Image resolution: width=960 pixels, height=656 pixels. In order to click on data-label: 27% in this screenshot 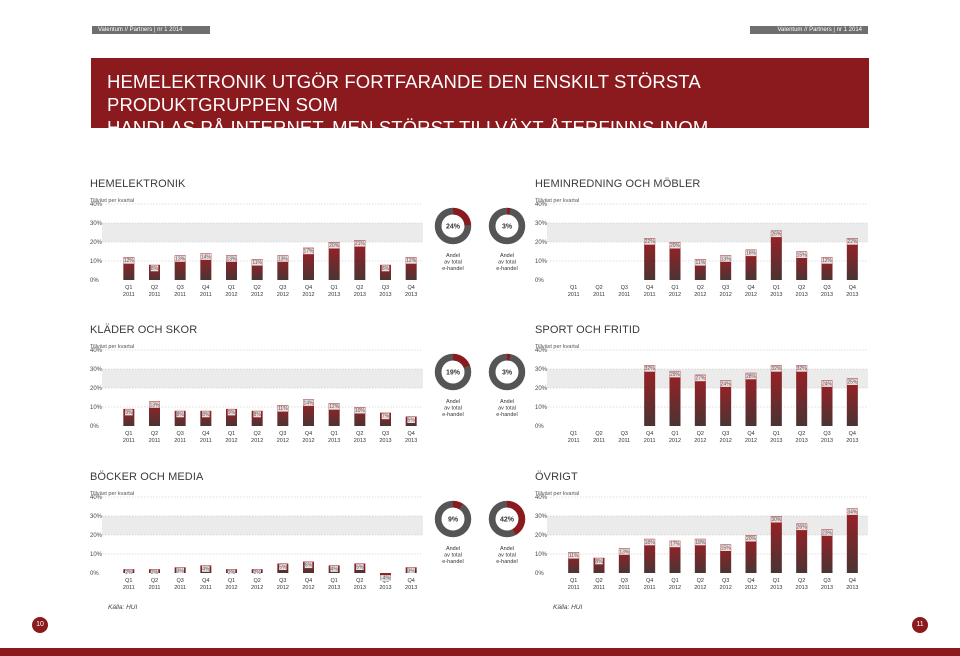, I will do `click(700, 379)`.